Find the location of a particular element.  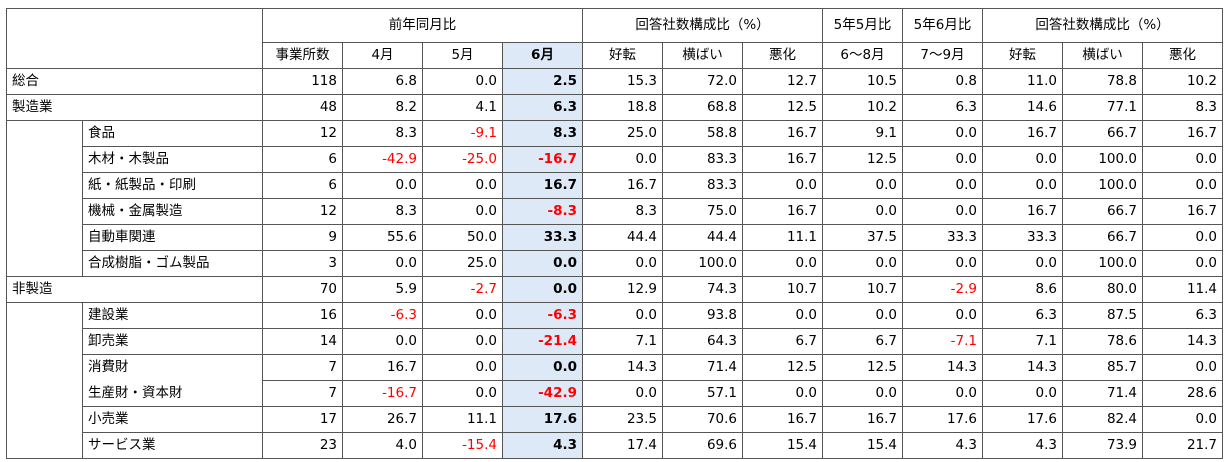

table-cell: -42.9 is located at coordinates (382, 159).